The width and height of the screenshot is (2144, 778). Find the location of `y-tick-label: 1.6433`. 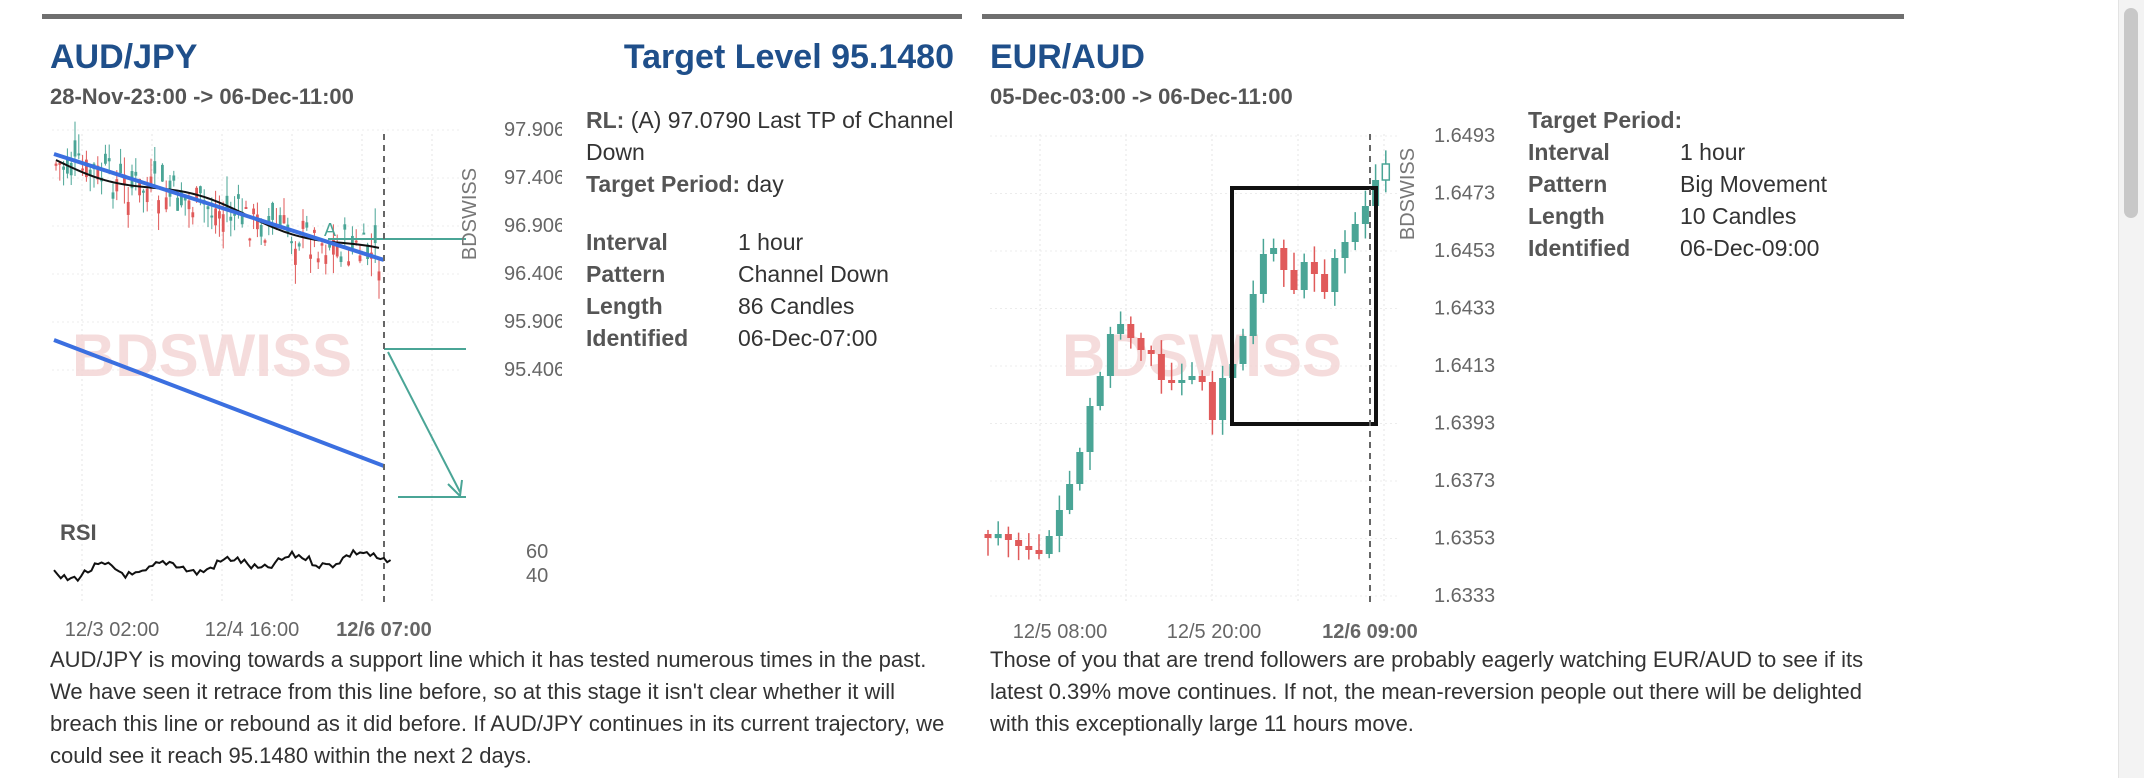

y-tick-label: 1.6433 is located at coordinates (1464, 309).